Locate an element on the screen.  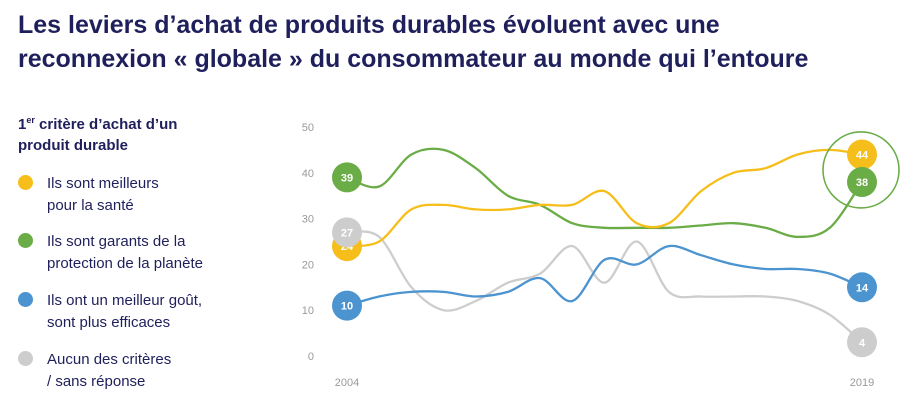
legend-dot-sante is located at coordinates (25, 182).